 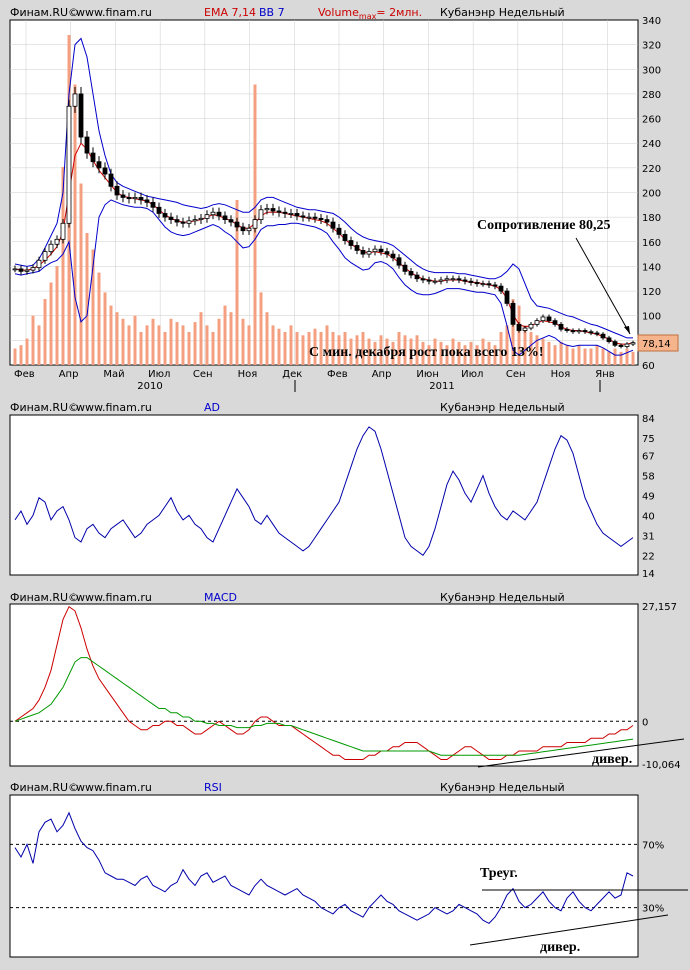 What do you see at coordinates (324, 491) in the screenshot?
I see `ad-line` at bounding box center [324, 491].